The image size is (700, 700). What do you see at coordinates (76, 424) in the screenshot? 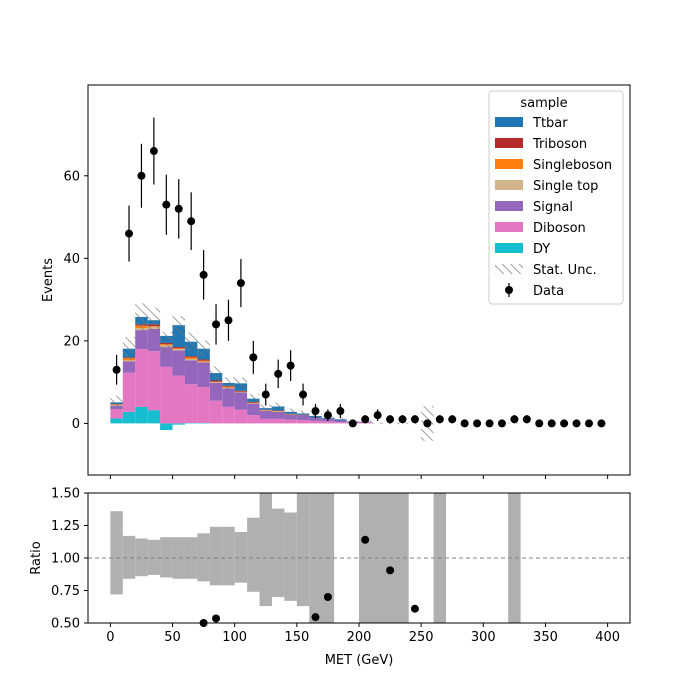
I see `main-y-tick-label-0: 0` at bounding box center [76, 424].